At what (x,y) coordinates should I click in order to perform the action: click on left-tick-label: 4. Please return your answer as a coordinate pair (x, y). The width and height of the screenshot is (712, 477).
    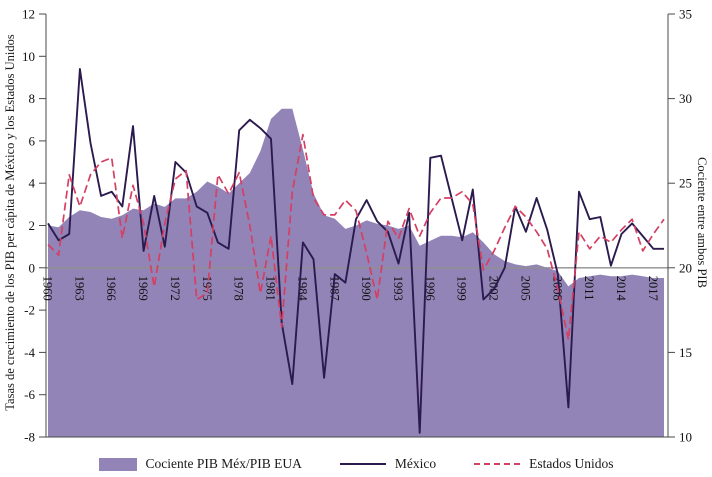
    Looking at the image, I should click on (32, 183).